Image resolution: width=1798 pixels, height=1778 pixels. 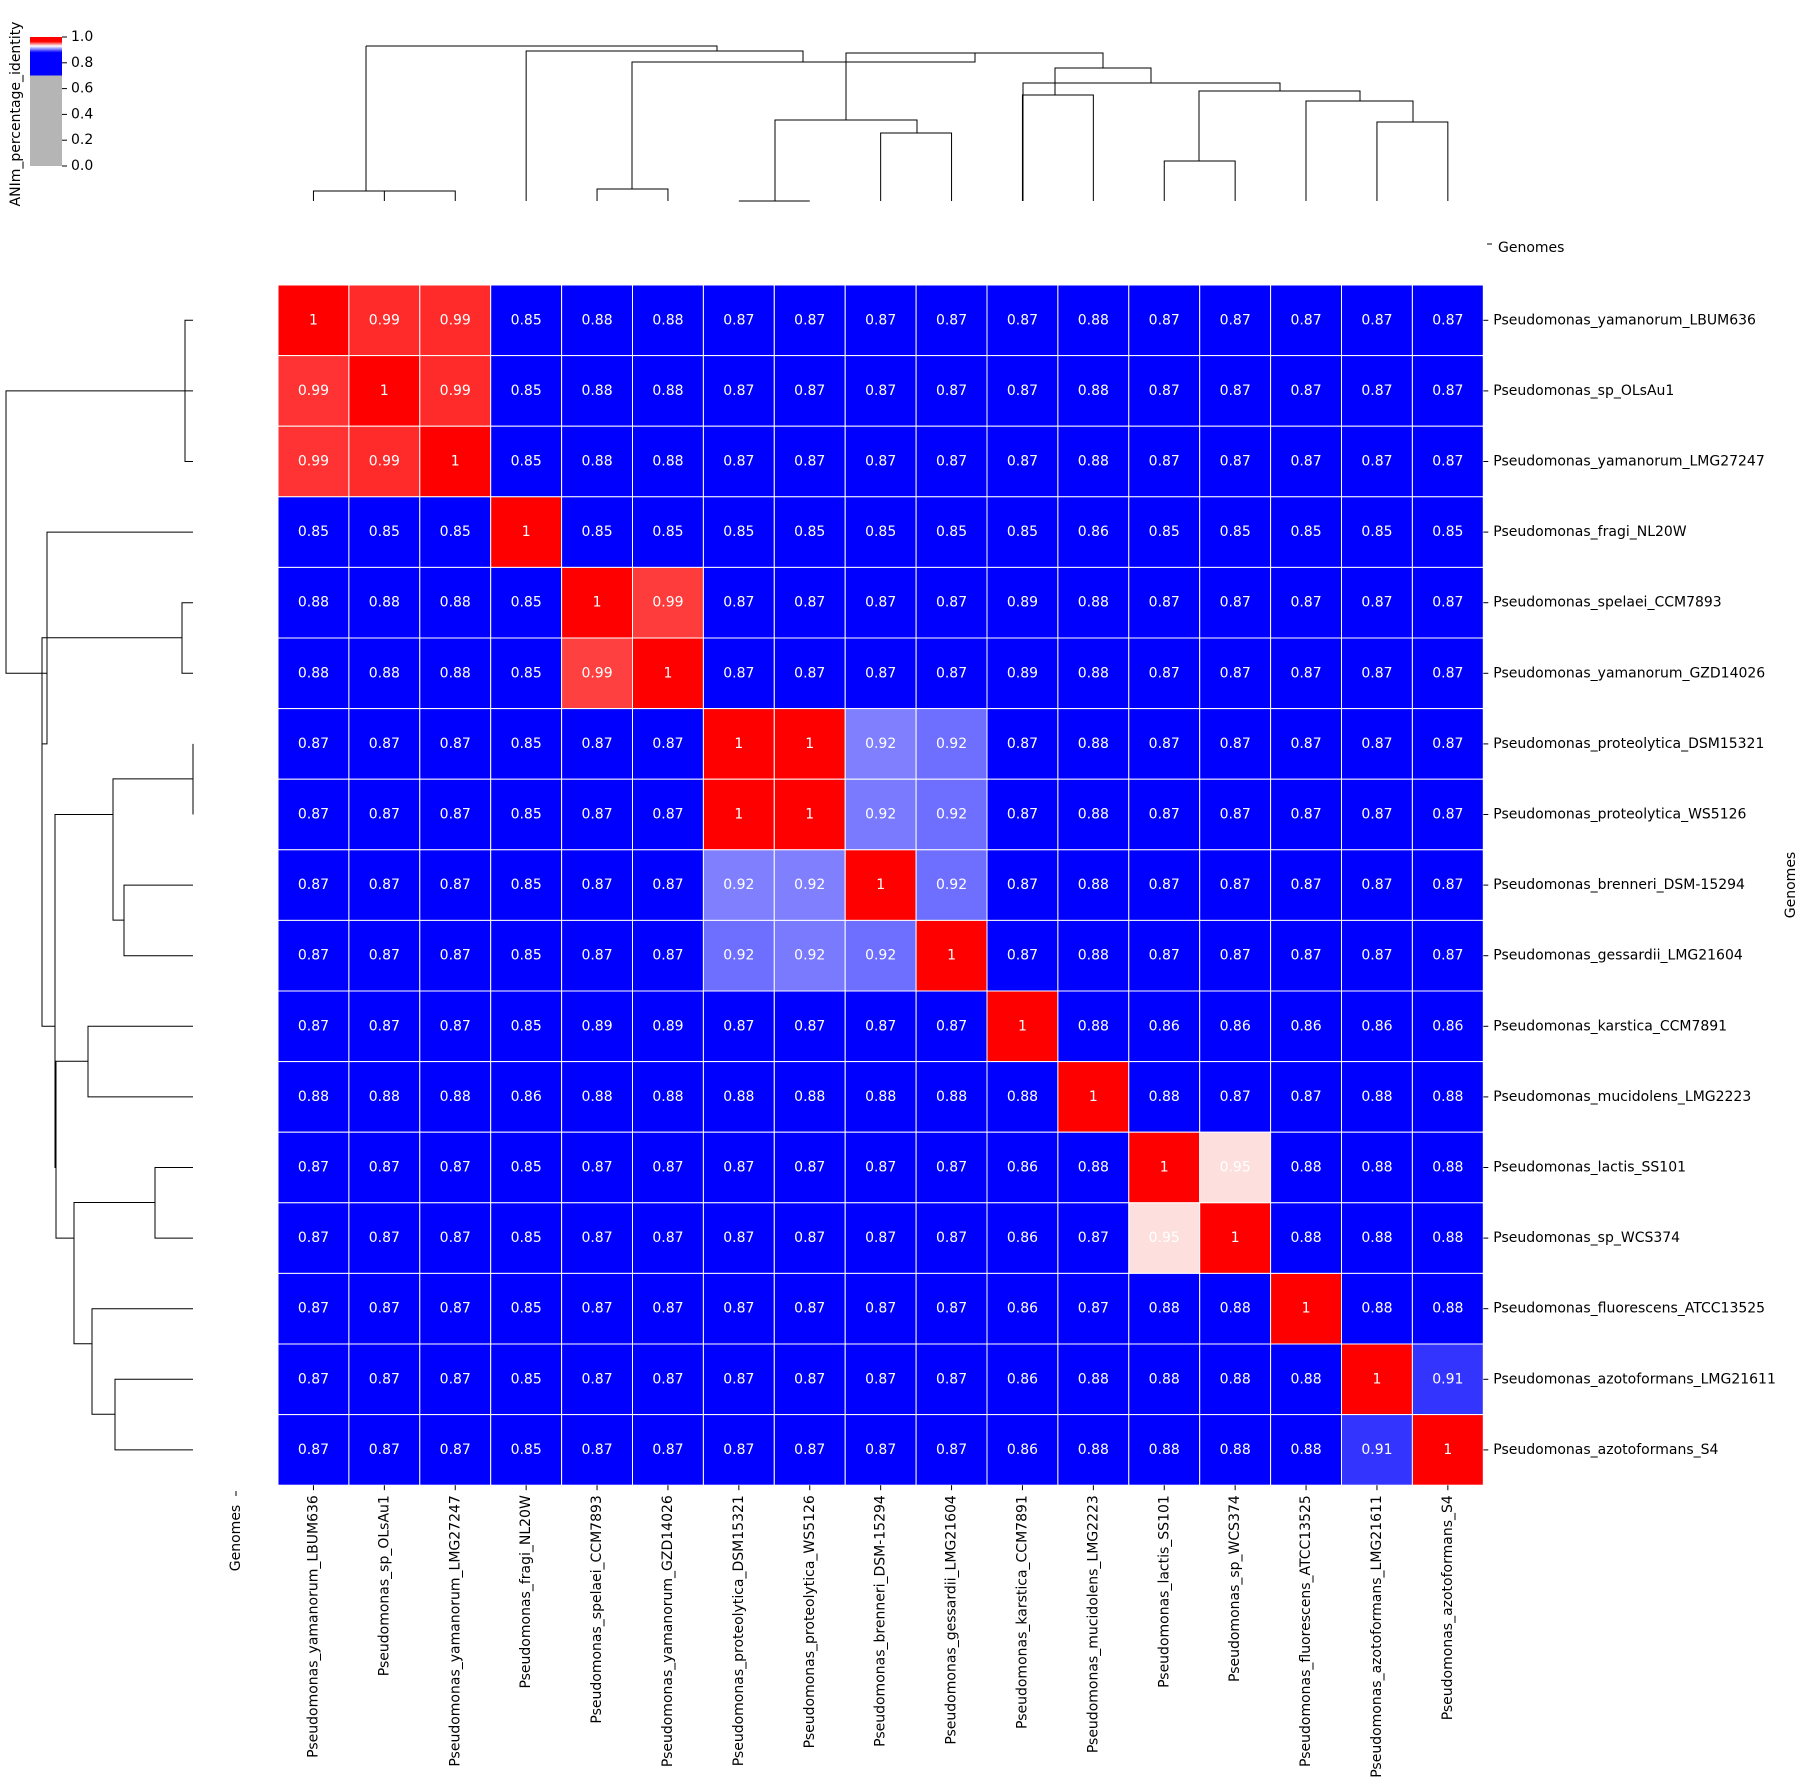 I want to click on row-tick-label: Pseudomonas_fragi_NL20W, so click(x=1590, y=532).